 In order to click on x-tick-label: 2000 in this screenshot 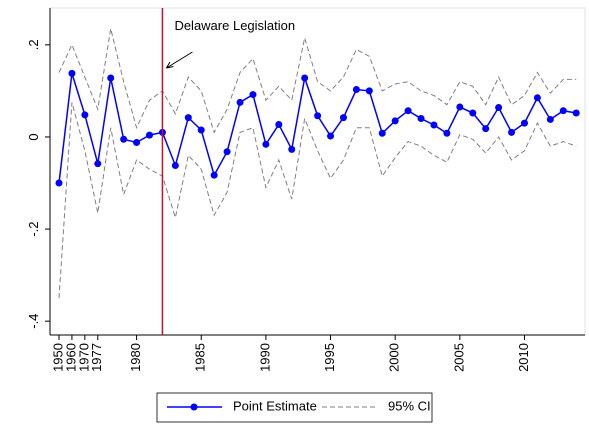, I will do `click(394, 357)`.